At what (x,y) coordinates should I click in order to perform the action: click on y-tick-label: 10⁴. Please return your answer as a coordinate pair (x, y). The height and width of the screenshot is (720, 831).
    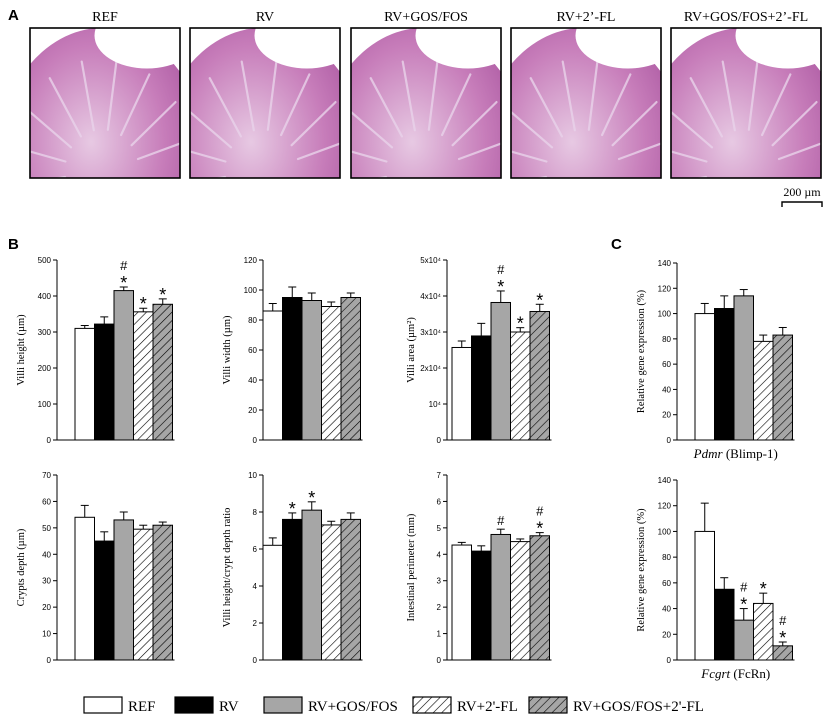
    Looking at the image, I should click on (435, 404).